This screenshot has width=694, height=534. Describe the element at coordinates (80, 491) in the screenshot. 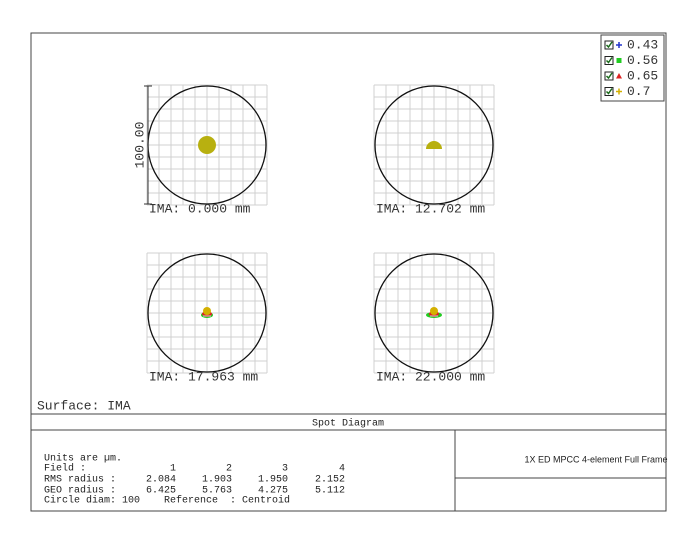

I see `info-row-label: GEO radius :` at that location.